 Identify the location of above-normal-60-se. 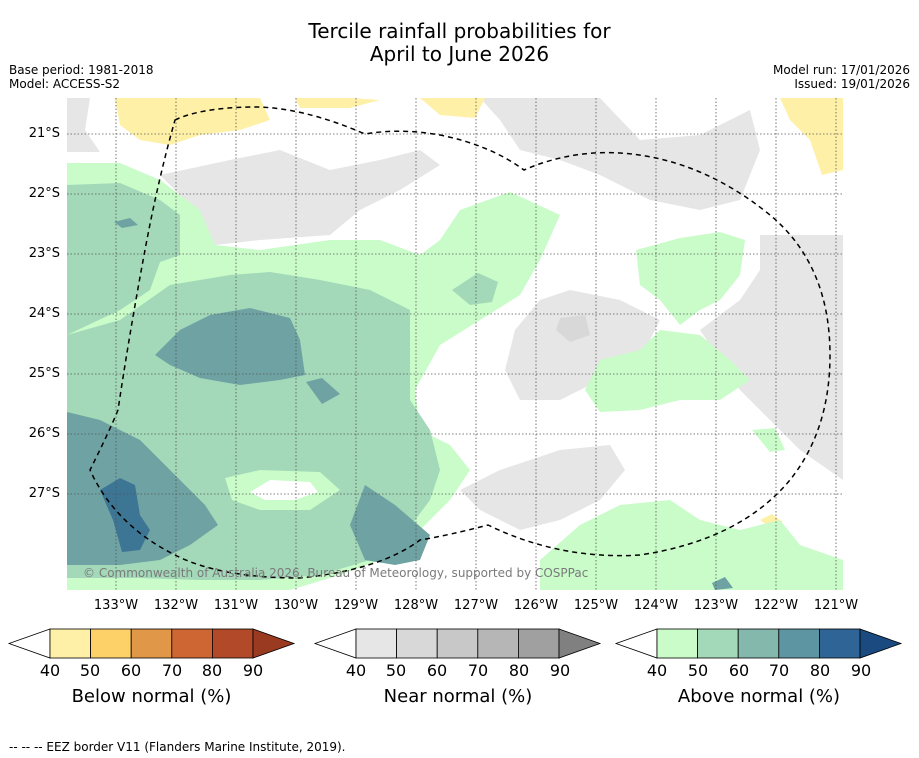
(722, 583).